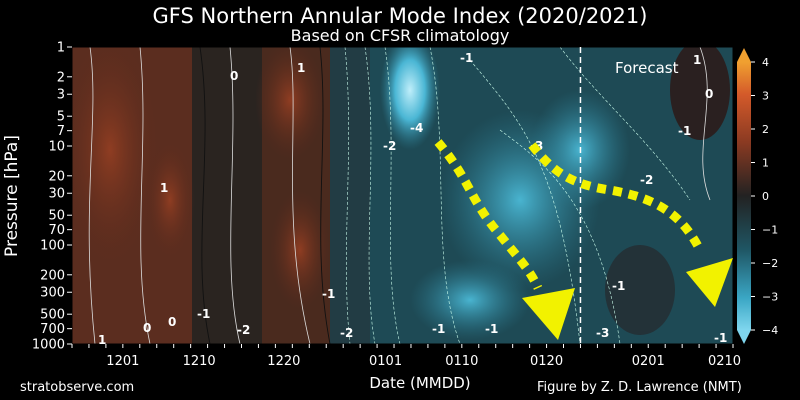 Image resolution: width=800 pixels, height=400 pixels. I want to click on x-tick-label: 0101, so click(385, 361).